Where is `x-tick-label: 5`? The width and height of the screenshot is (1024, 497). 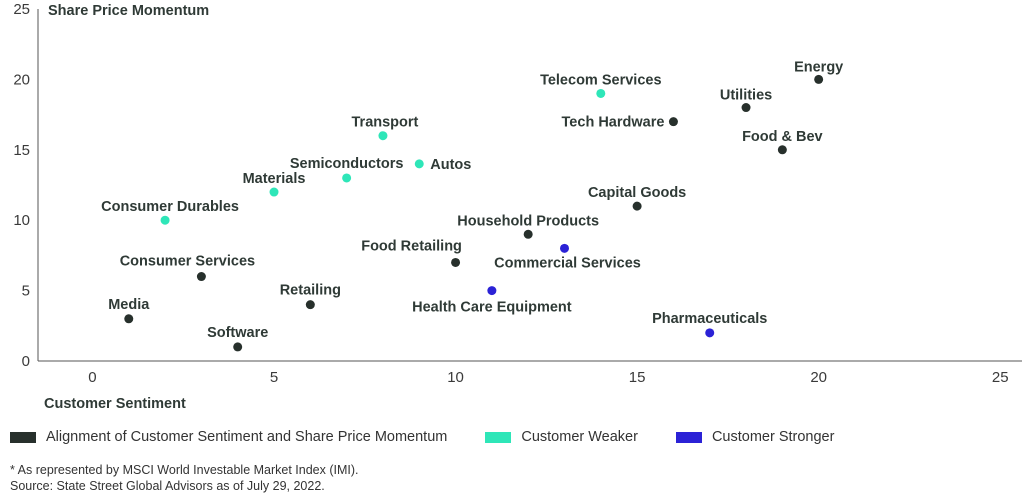 x-tick-label: 5 is located at coordinates (274, 377).